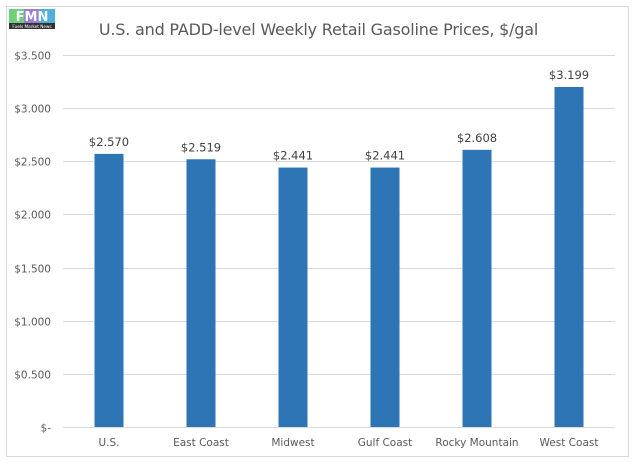 The height and width of the screenshot is (467, 637). Describe the element at coordinates (32, 270) in the screenshot. I see `y-tick-label: $1.500` at that location.